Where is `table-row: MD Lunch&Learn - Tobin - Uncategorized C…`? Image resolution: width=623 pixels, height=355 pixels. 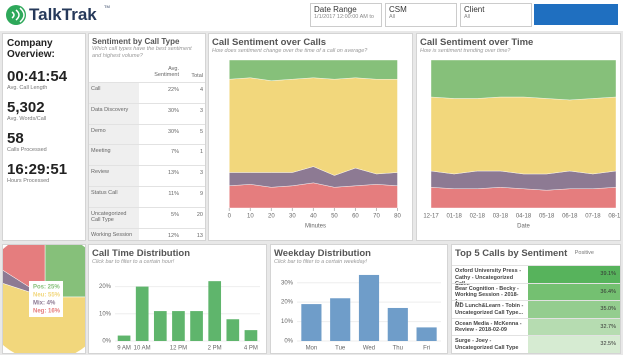
table-row: MD Lunch&Learn - Tobin - Uncategorized C… is located at coordinates (536, 309).